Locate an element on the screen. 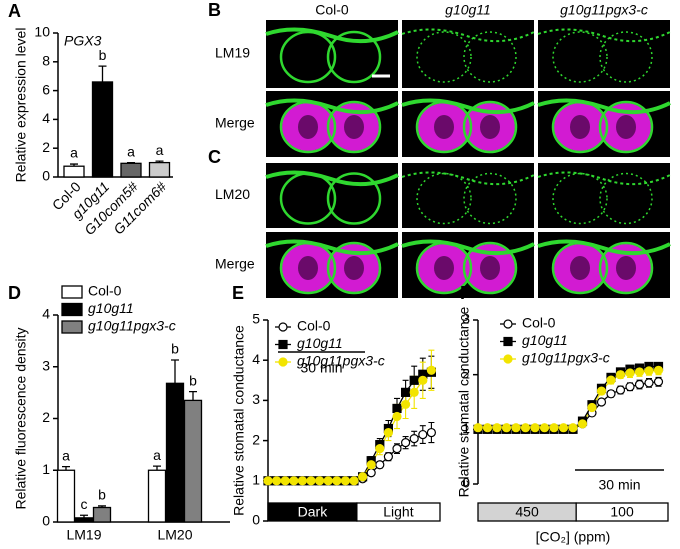 This screenshot has height=549, width=680. panel-letter: C is located at coordinates (214, 157).